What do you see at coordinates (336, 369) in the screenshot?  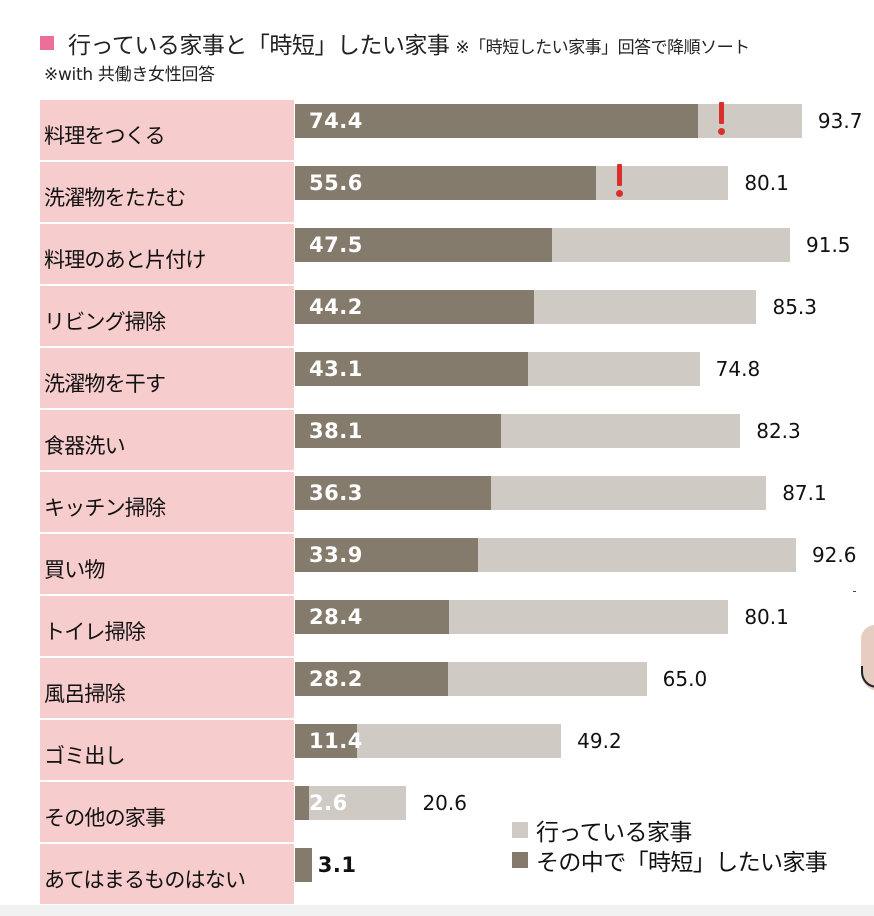 I see `value-label-short: 43.1` at bounding box center [336, 369].